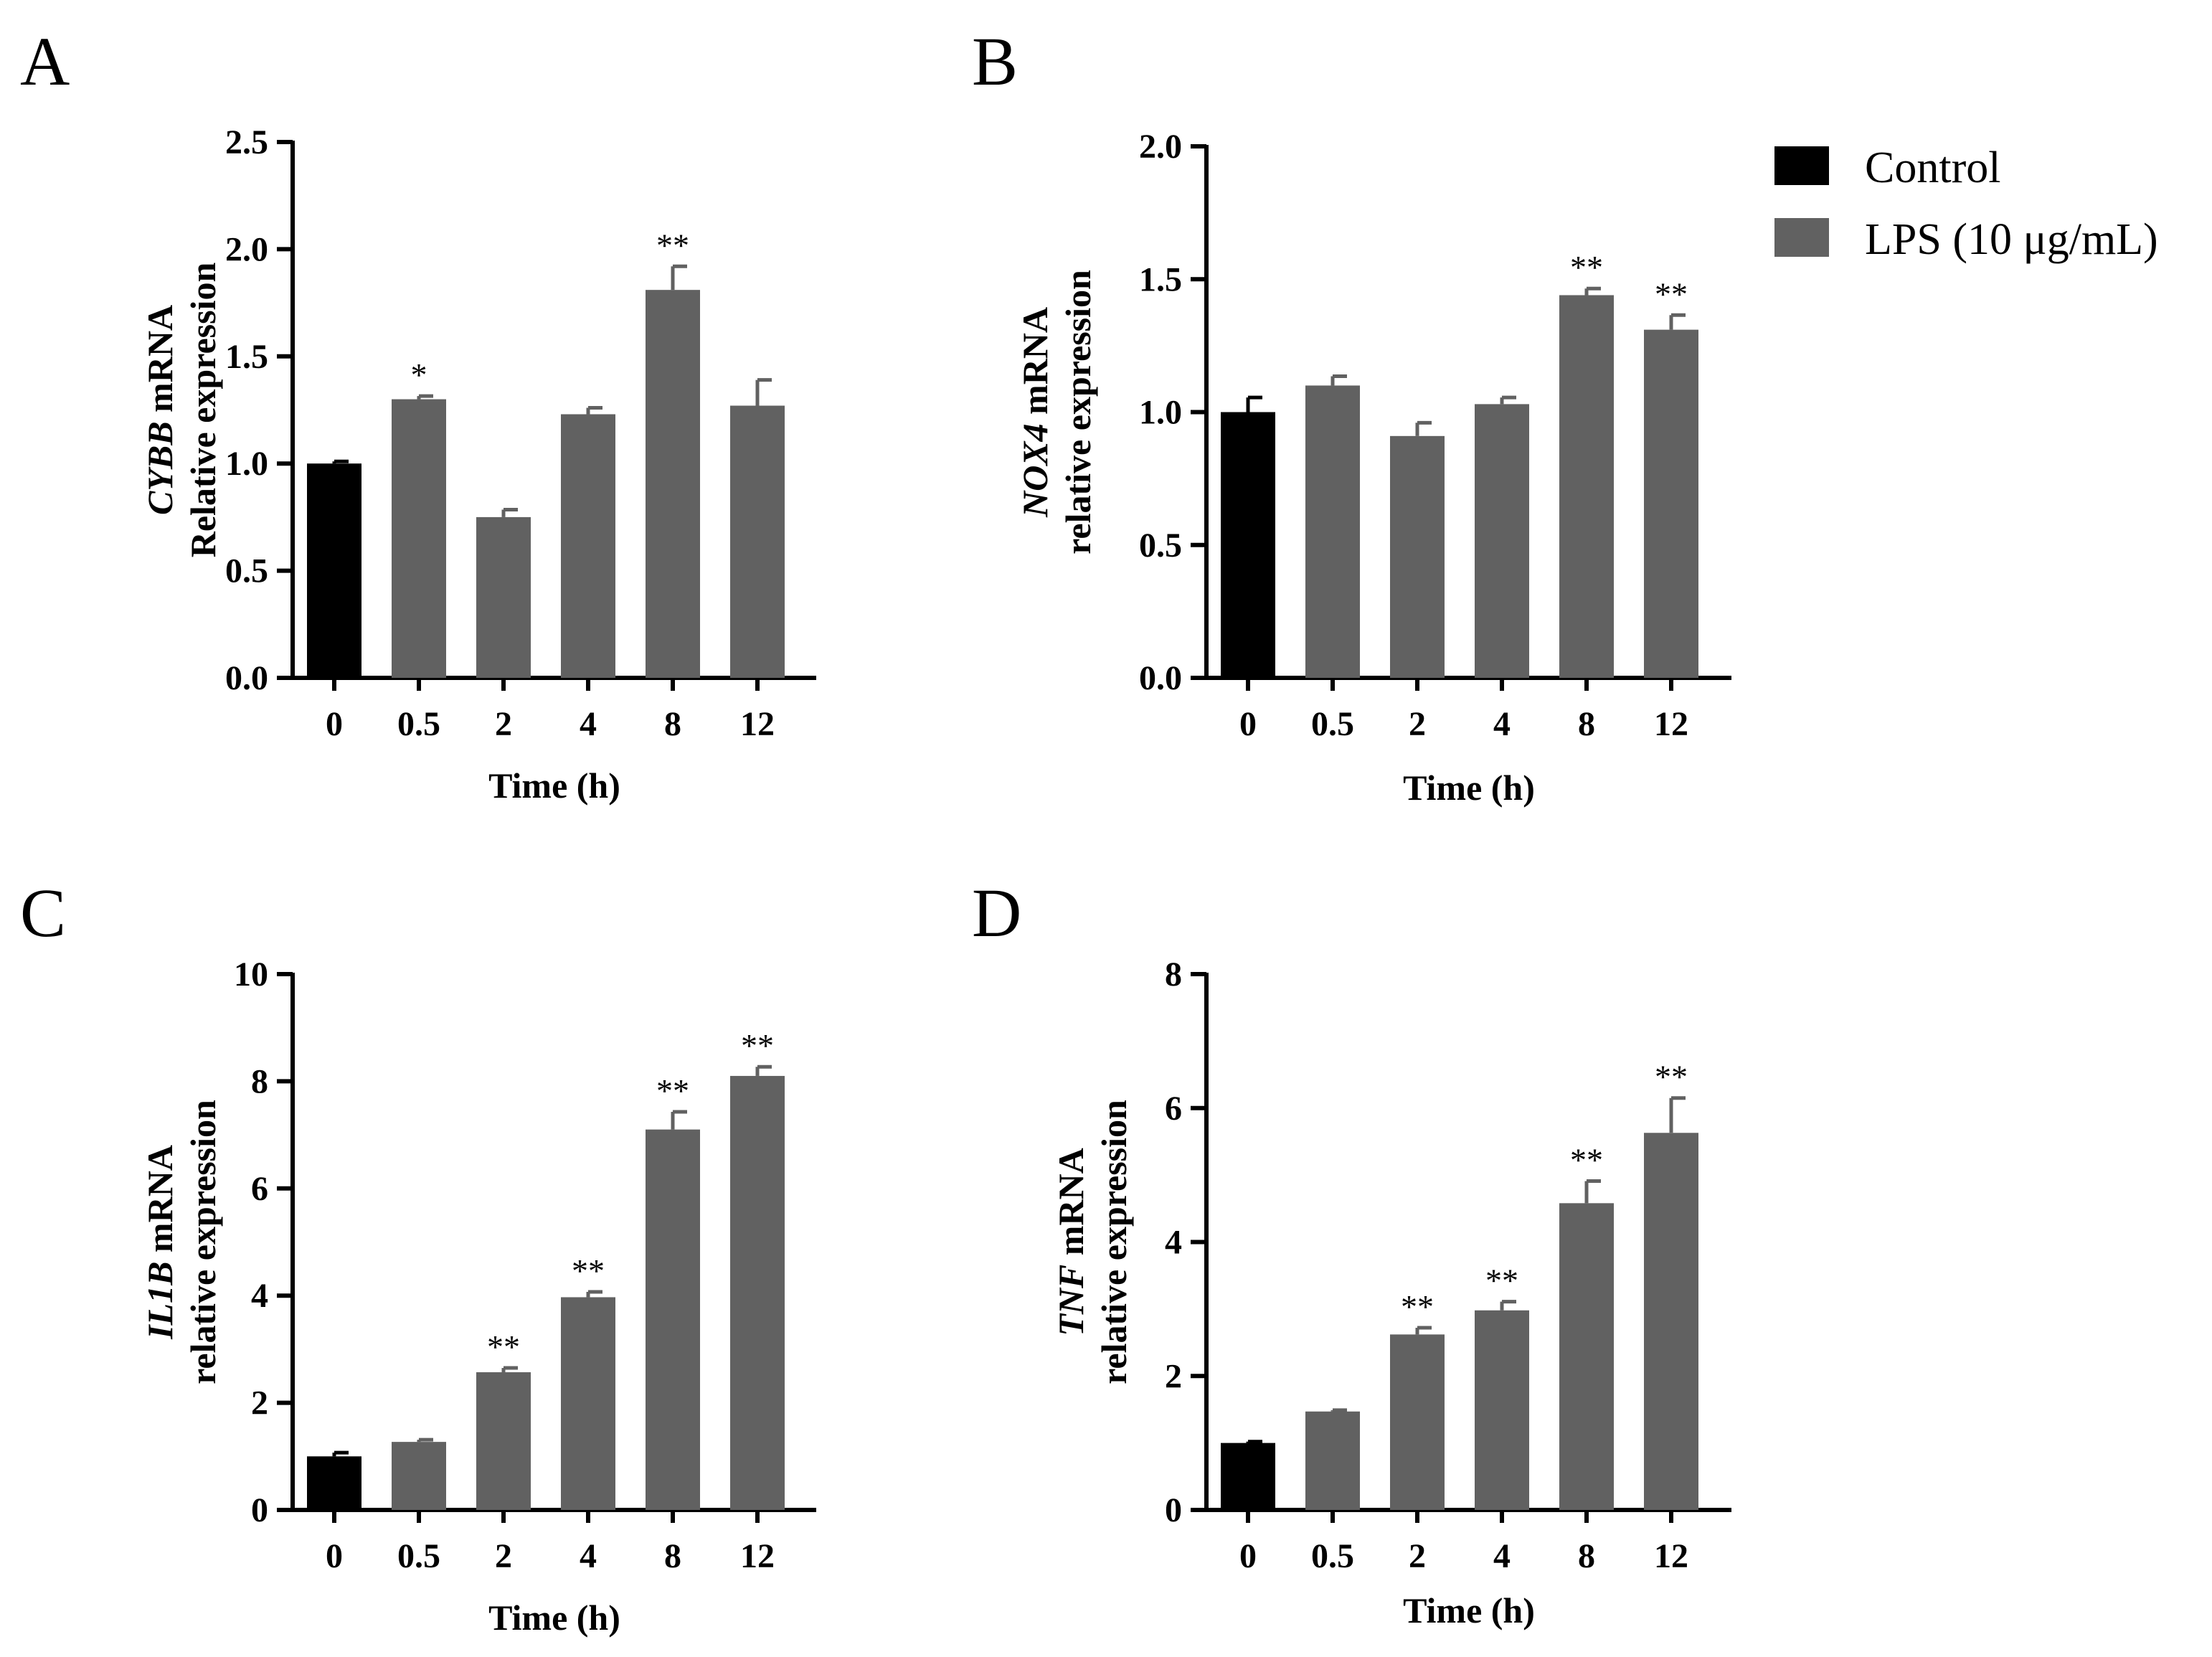 Image resolution: width=2212 pixels, height=1657 pixels. Describe the element at coordinates (160, 1301) in the screenshot. I see `y-axis-gene-name: IL1B` at that location.